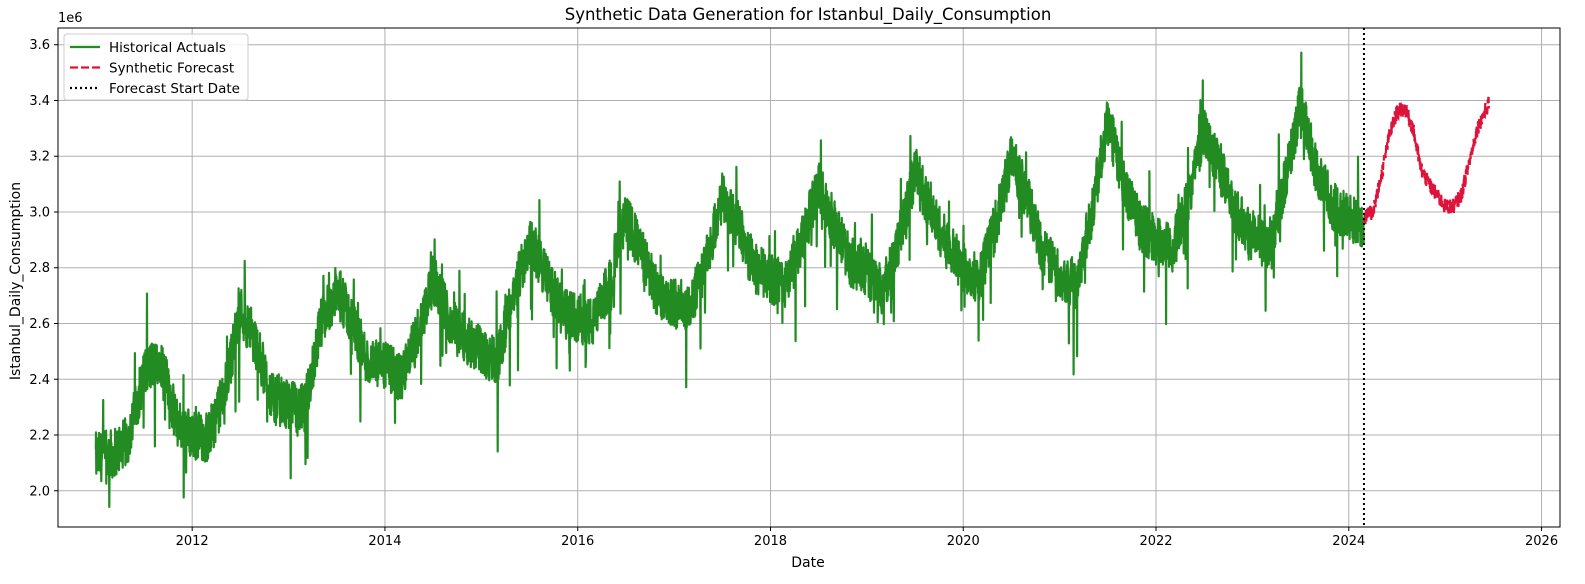 This screenshot has height=584, width=1585. What do you see at coordinates (770, 541) in the screenshot?
I see `x-tick-label: 2018` at bounding box center [770, 541].